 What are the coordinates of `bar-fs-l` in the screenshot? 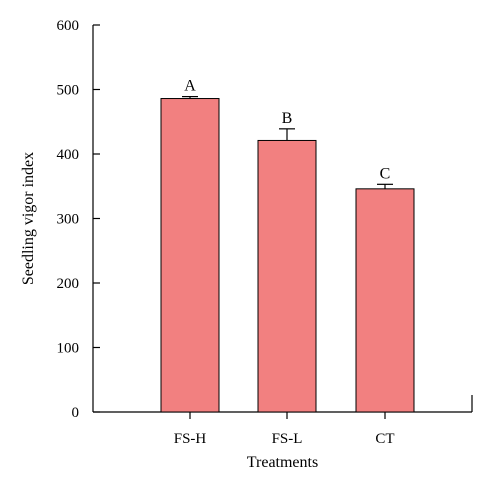 It's located at (287, 276).